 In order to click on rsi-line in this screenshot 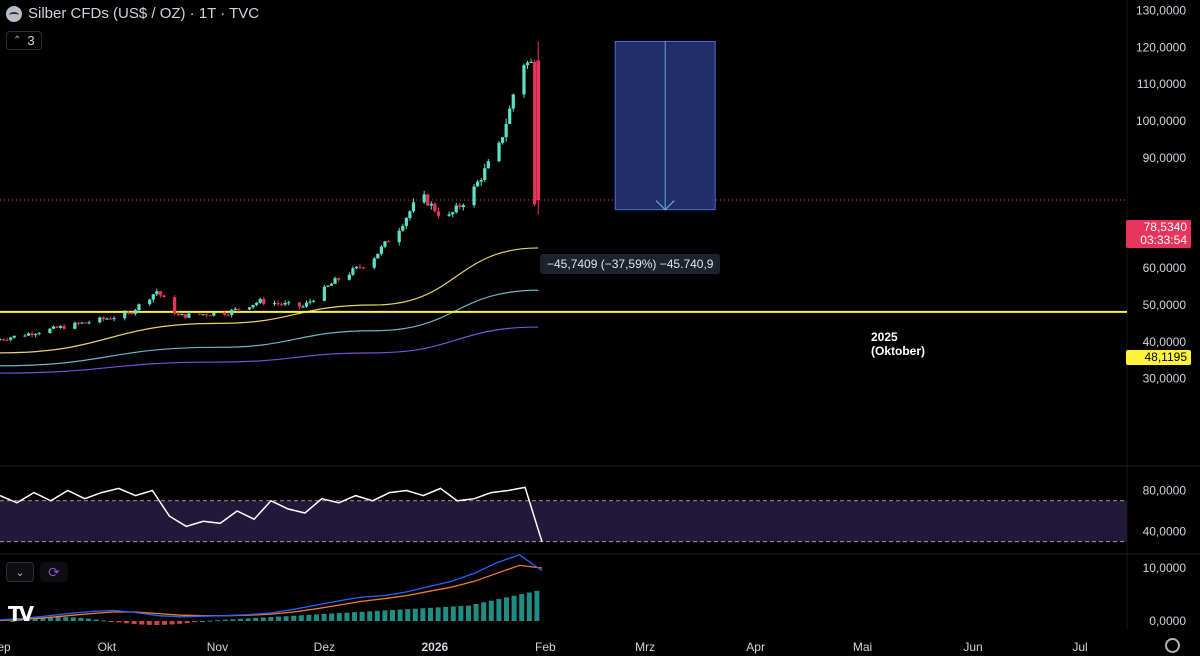, I will do `click(271, 514)`.